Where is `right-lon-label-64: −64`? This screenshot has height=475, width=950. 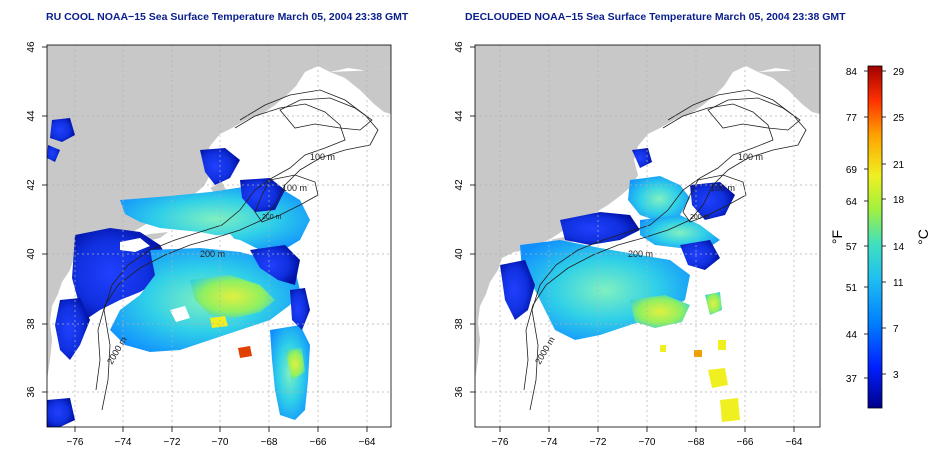
right-lon-label-64: −64 is located at coordinates (794, 442).